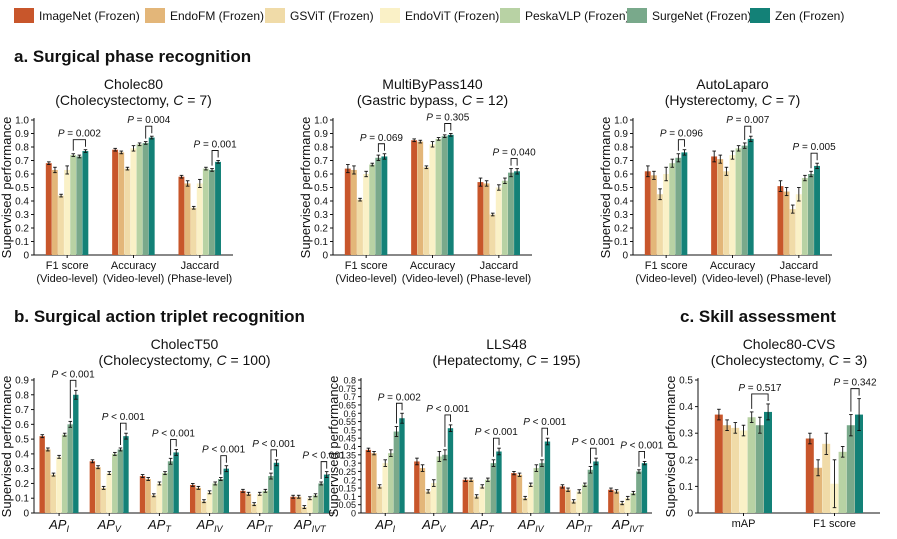 This screenshot has height=539, width=897. I want to click on x-tick-label: APIT, so click(260, 525).